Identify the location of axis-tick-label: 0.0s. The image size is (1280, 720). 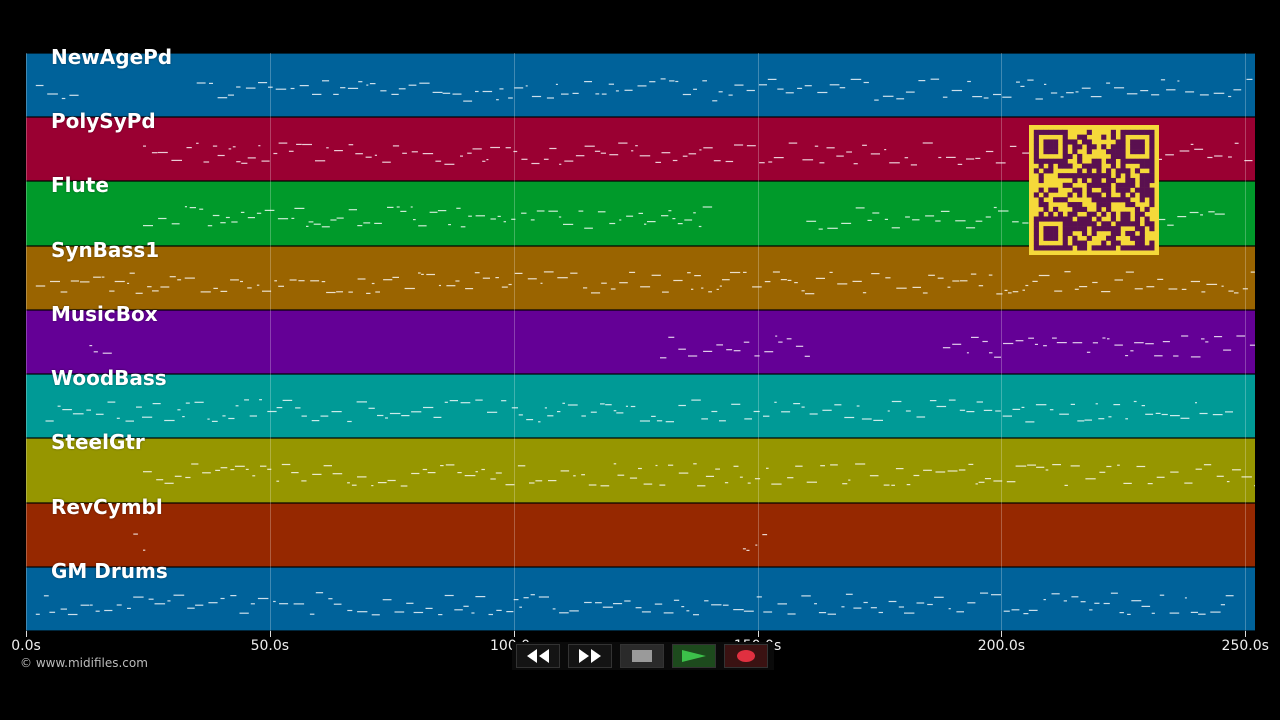
(26, 646).